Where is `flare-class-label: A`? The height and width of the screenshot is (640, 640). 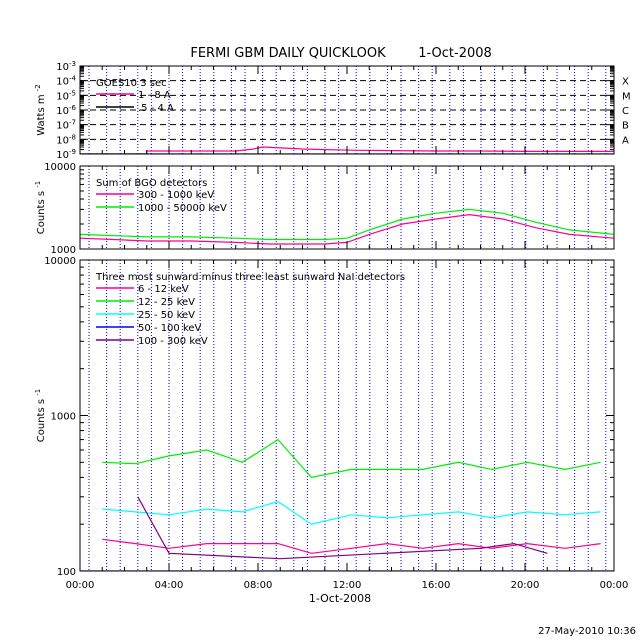
flare-class-label: A is located at coordinates (625, 140).